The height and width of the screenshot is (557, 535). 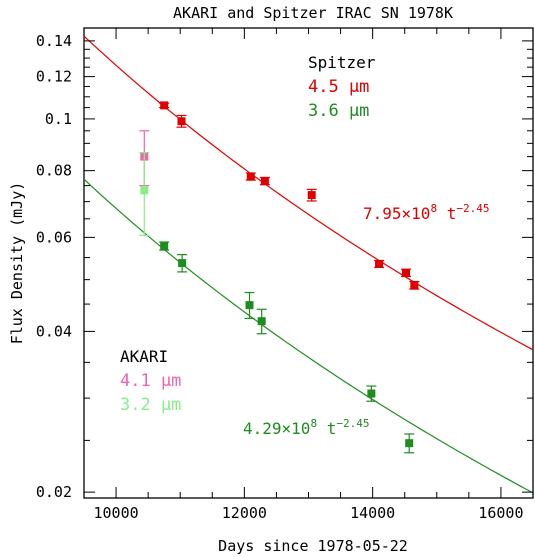 I want to click on legend-title: AKARI, so click(x=144, y=356).